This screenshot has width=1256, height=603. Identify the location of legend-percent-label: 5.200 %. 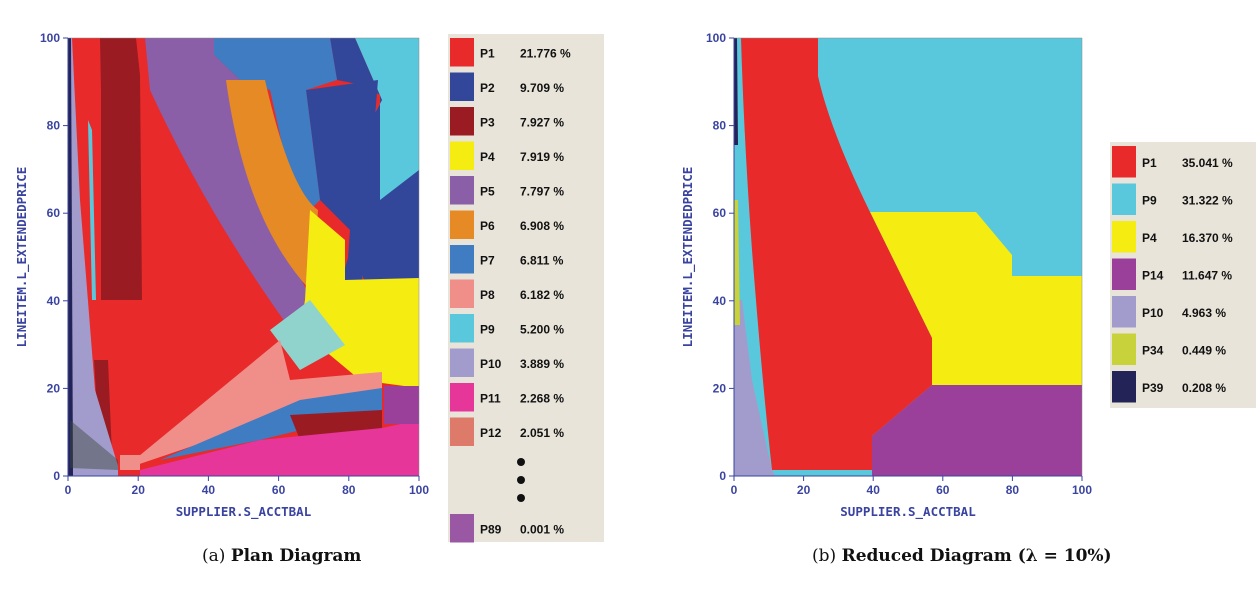
(542, 329).